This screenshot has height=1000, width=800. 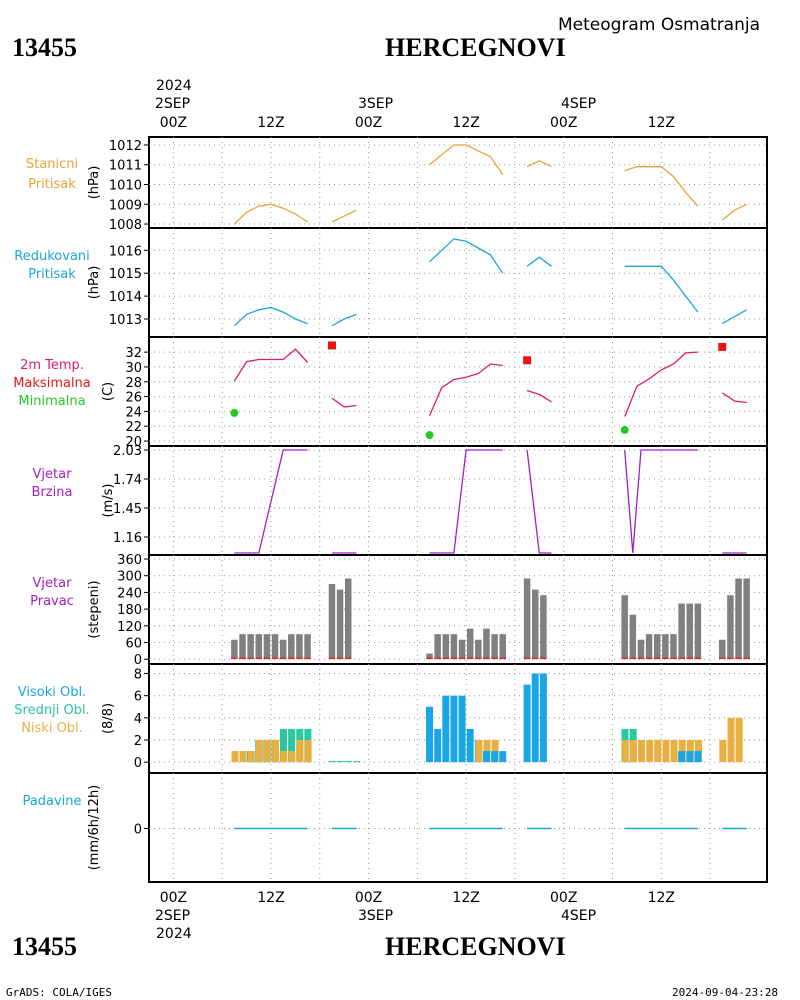 I want to click on panel-4: 1.16 1.45 1.74 2.03 (m/s) Vjetar Brzina, so click(x=400, y=500).